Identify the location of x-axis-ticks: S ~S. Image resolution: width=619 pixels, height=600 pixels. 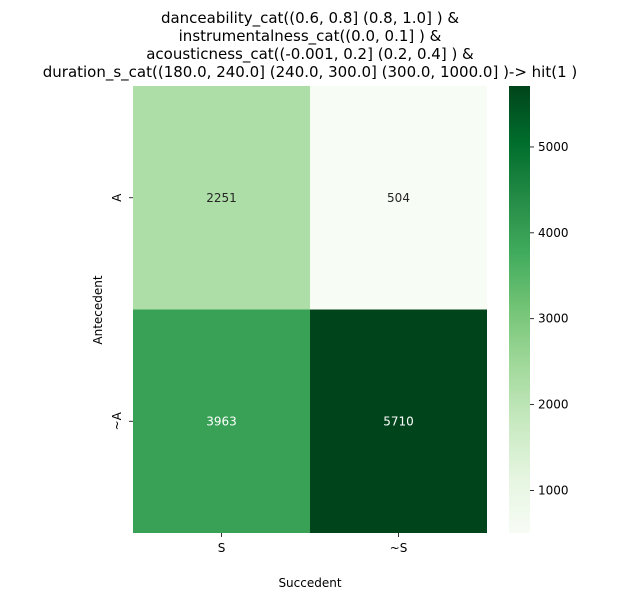
(313, 544).